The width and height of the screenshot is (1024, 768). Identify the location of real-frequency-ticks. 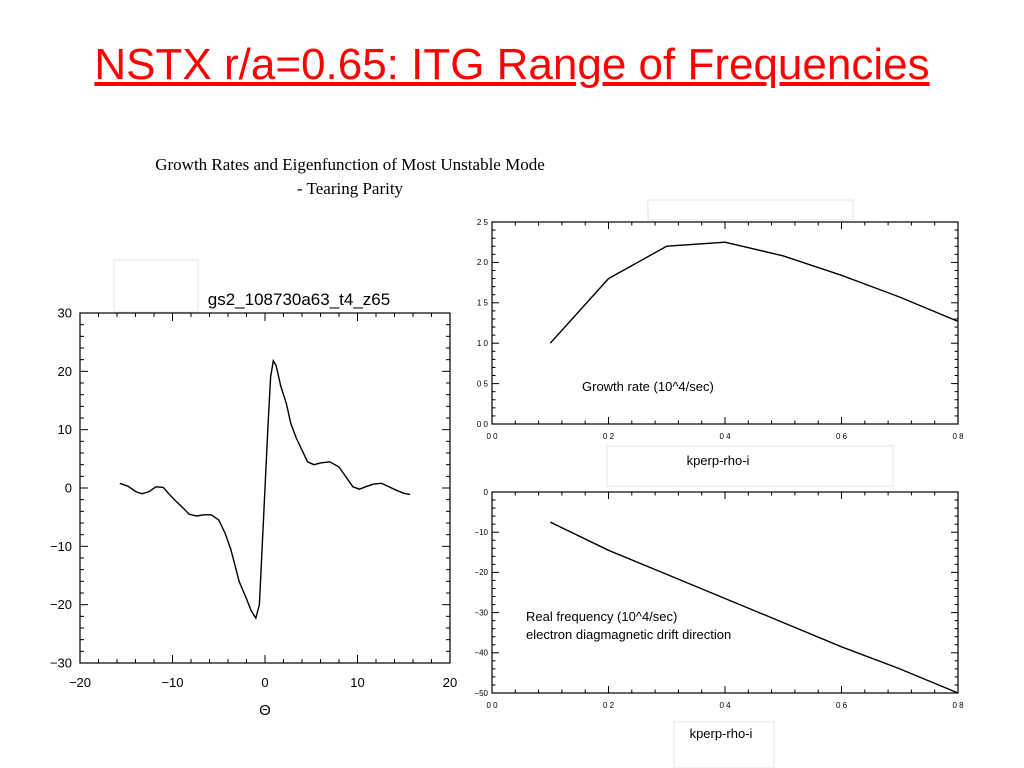
(725, 592).